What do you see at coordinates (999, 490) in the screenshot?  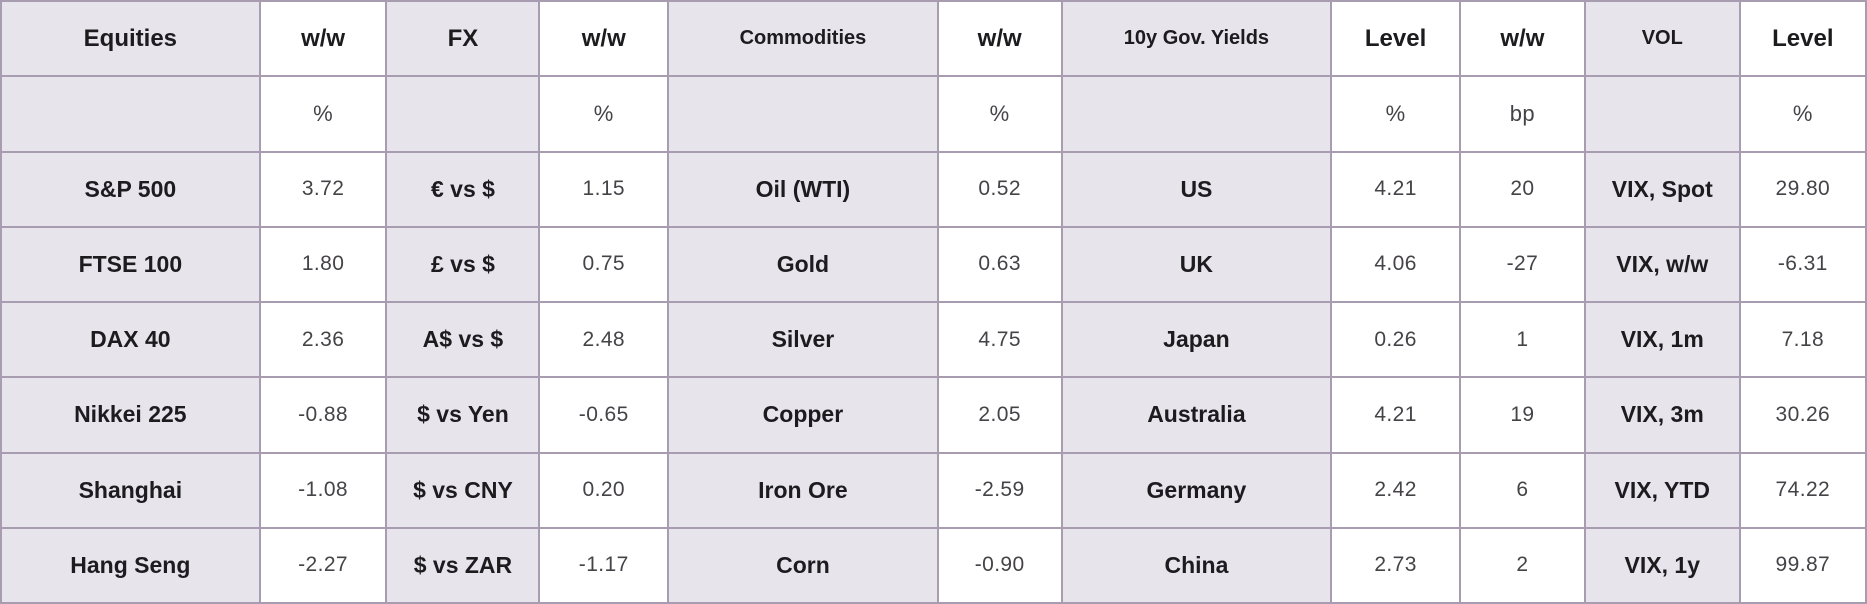 I see `commodity-ww-value: -2.59` at bounding box center [999, 490].